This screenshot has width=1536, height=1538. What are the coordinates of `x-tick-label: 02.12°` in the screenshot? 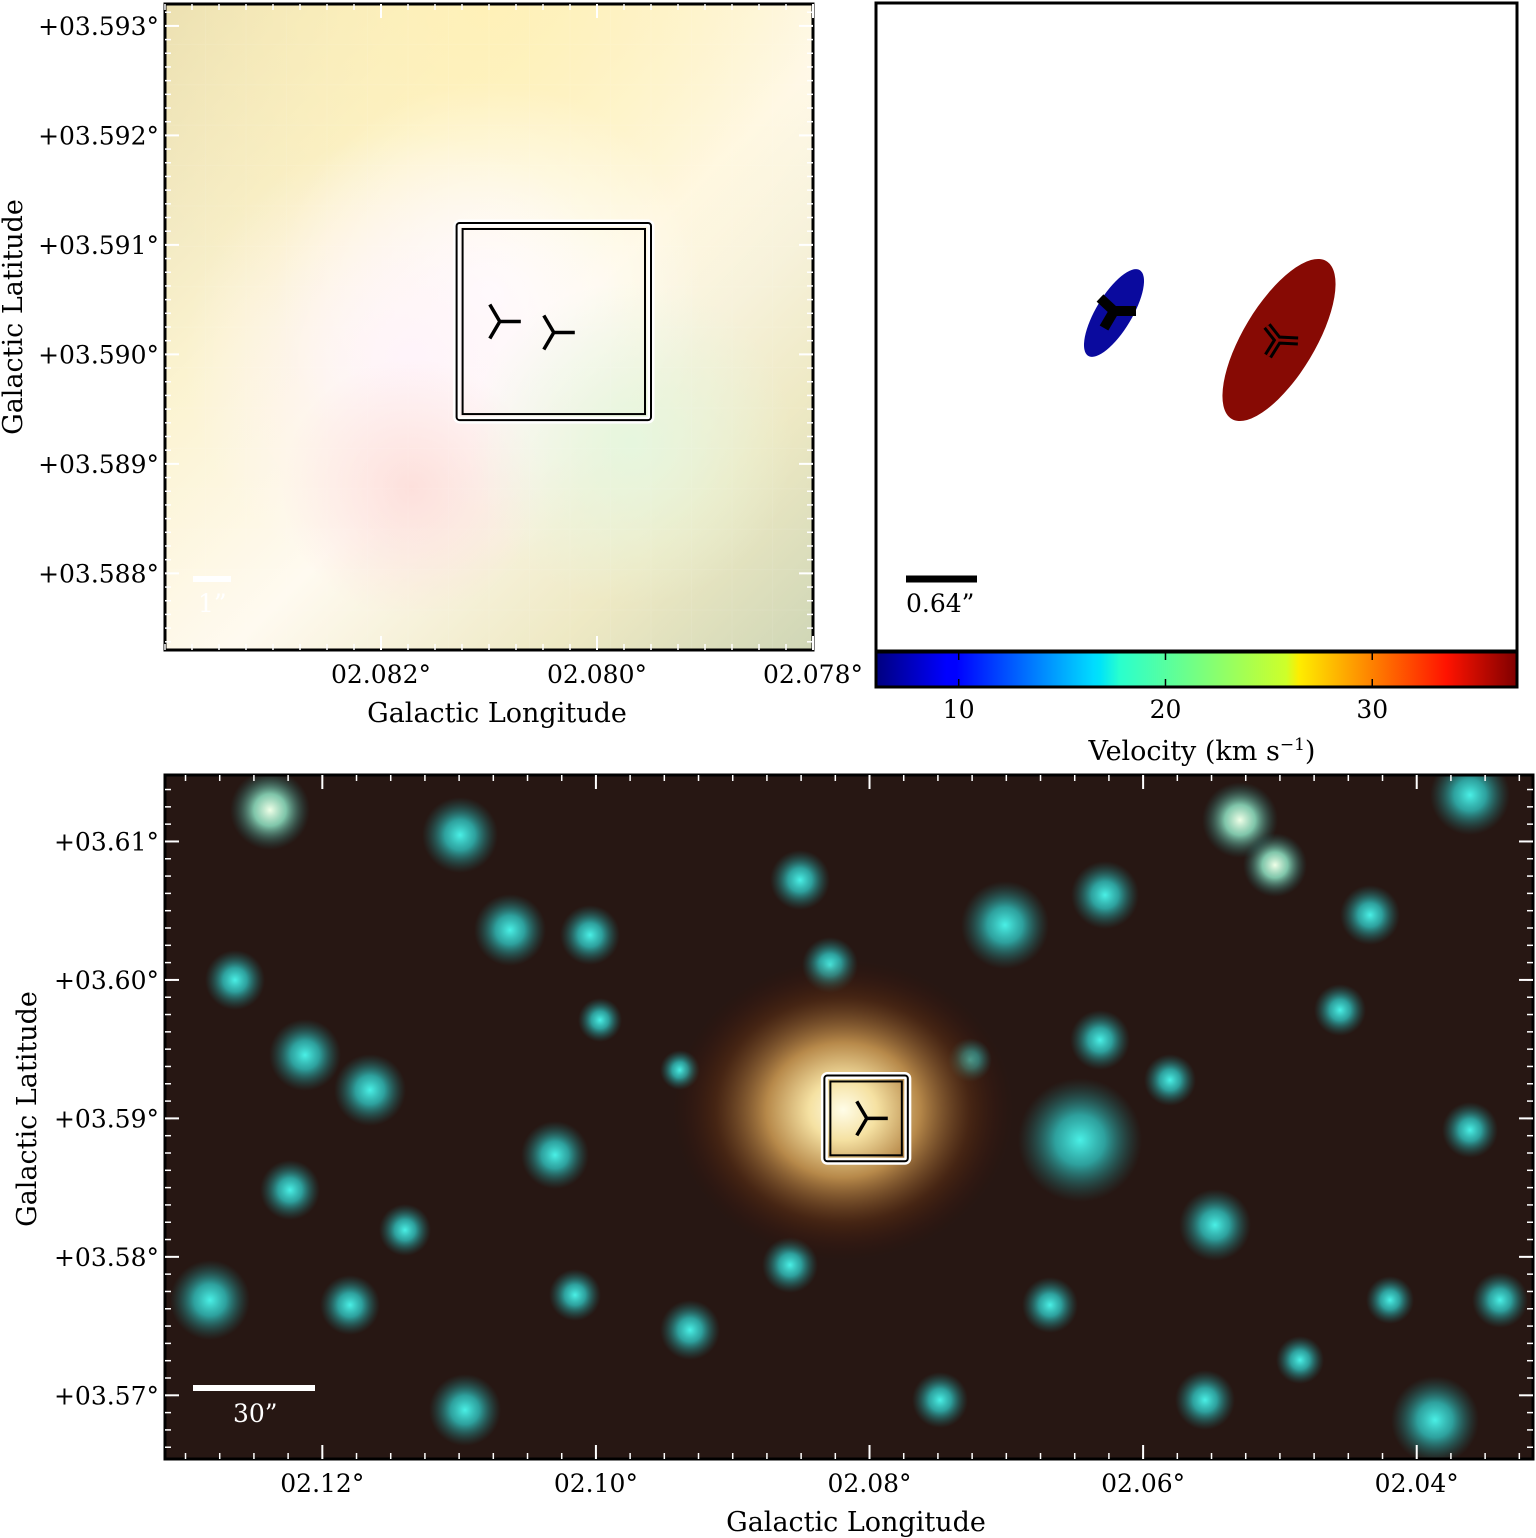 It's located at (322, 1483).